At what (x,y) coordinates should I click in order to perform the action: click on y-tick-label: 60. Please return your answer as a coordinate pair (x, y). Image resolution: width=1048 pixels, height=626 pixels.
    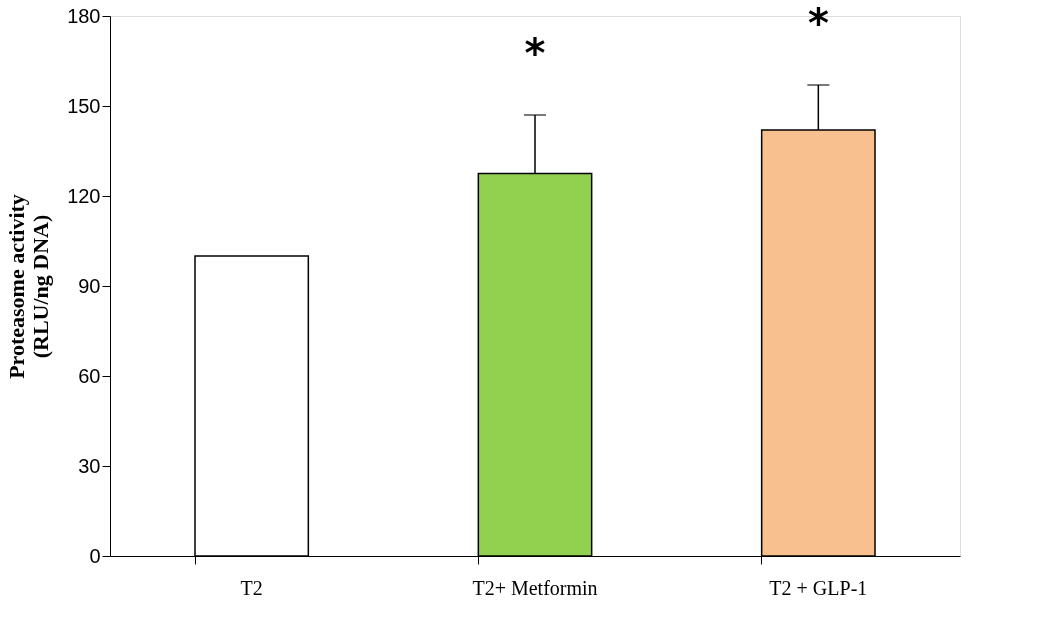
    Looking at the image, I should click on (89, 375).